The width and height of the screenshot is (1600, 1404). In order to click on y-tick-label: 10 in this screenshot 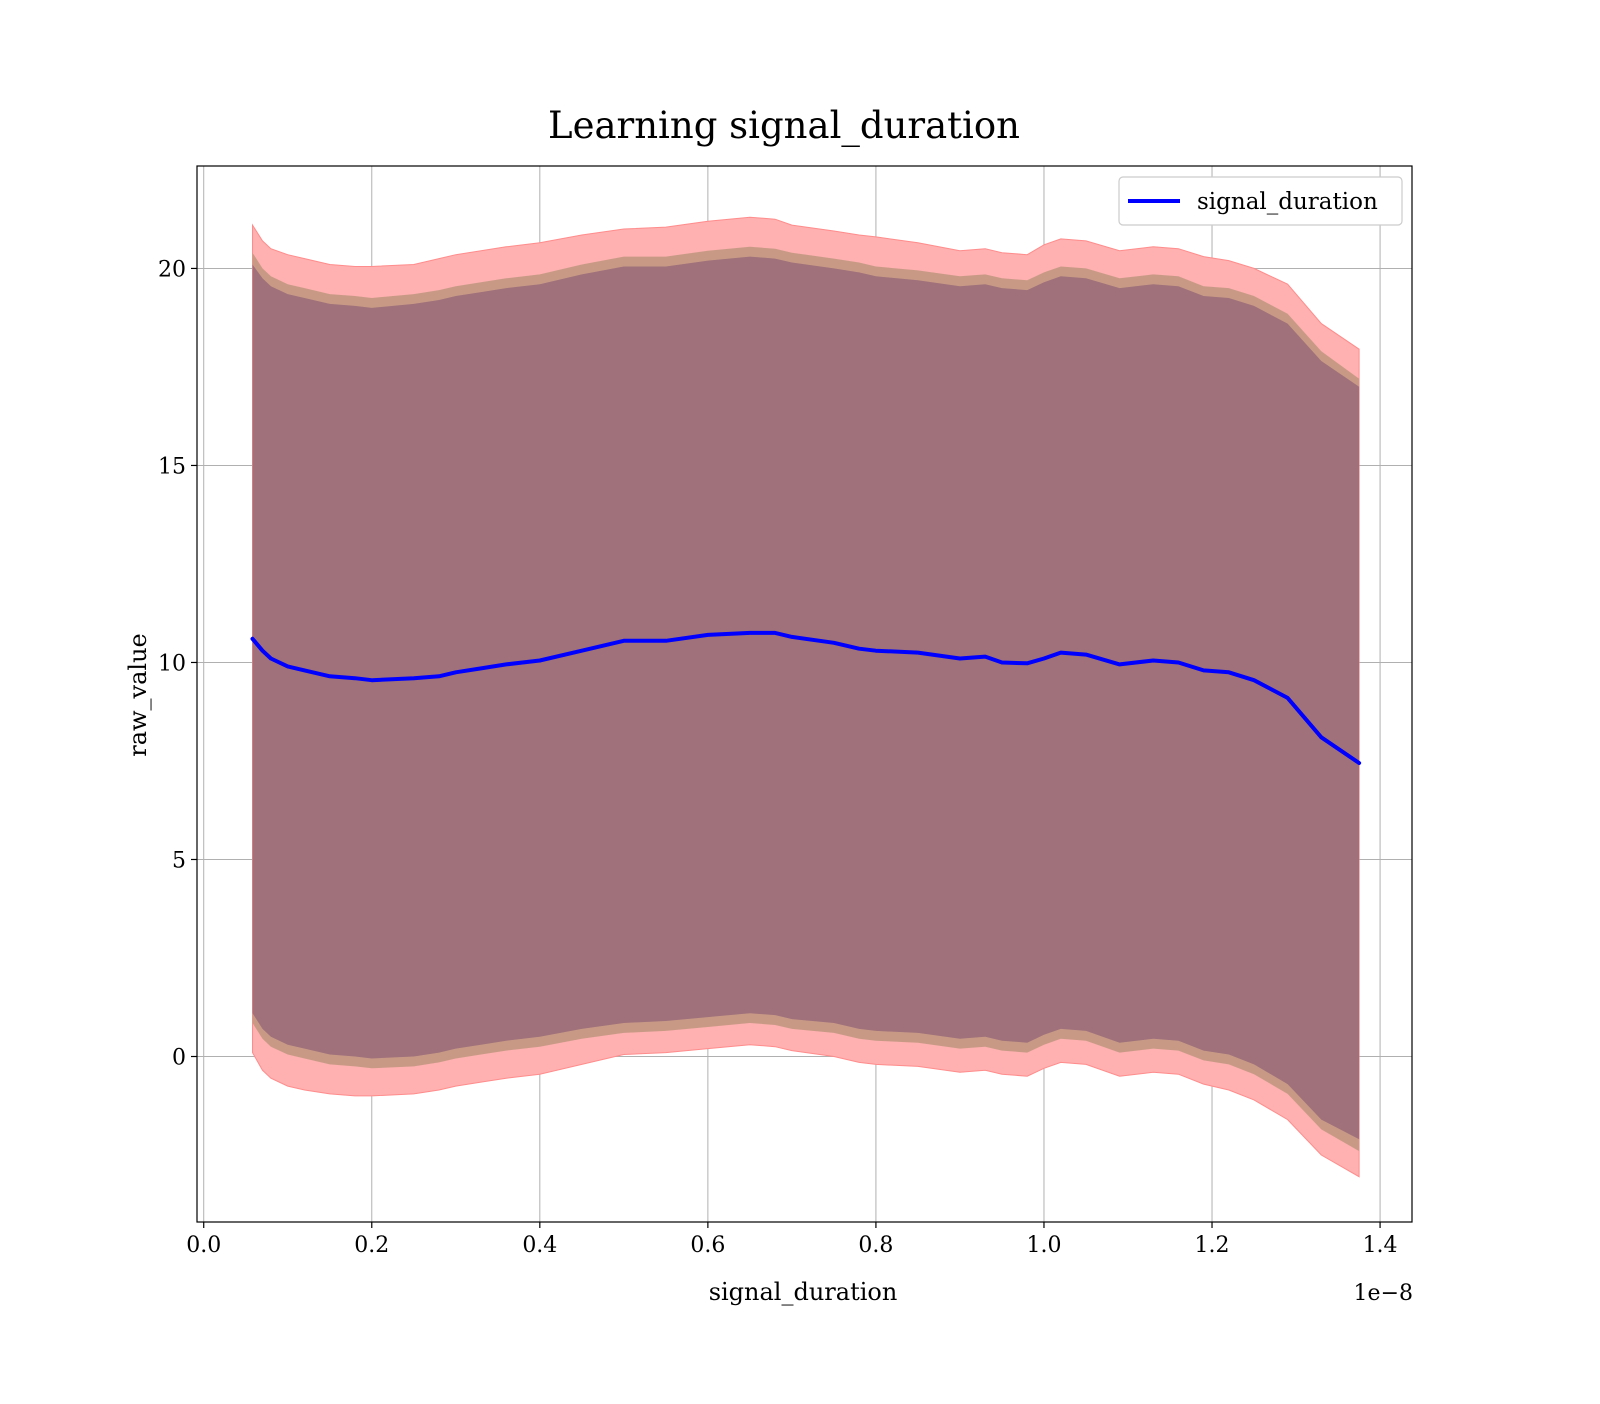, I will do `click(172, 663)`.